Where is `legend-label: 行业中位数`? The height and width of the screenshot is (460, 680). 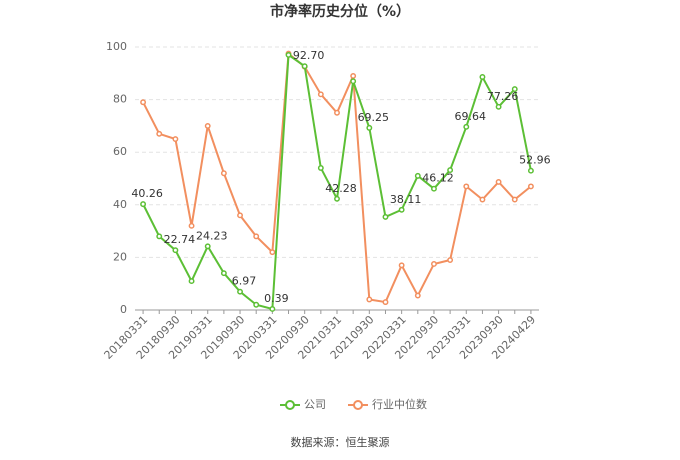 legend-label: 行业中位数 is located at coordinates (399, 404).